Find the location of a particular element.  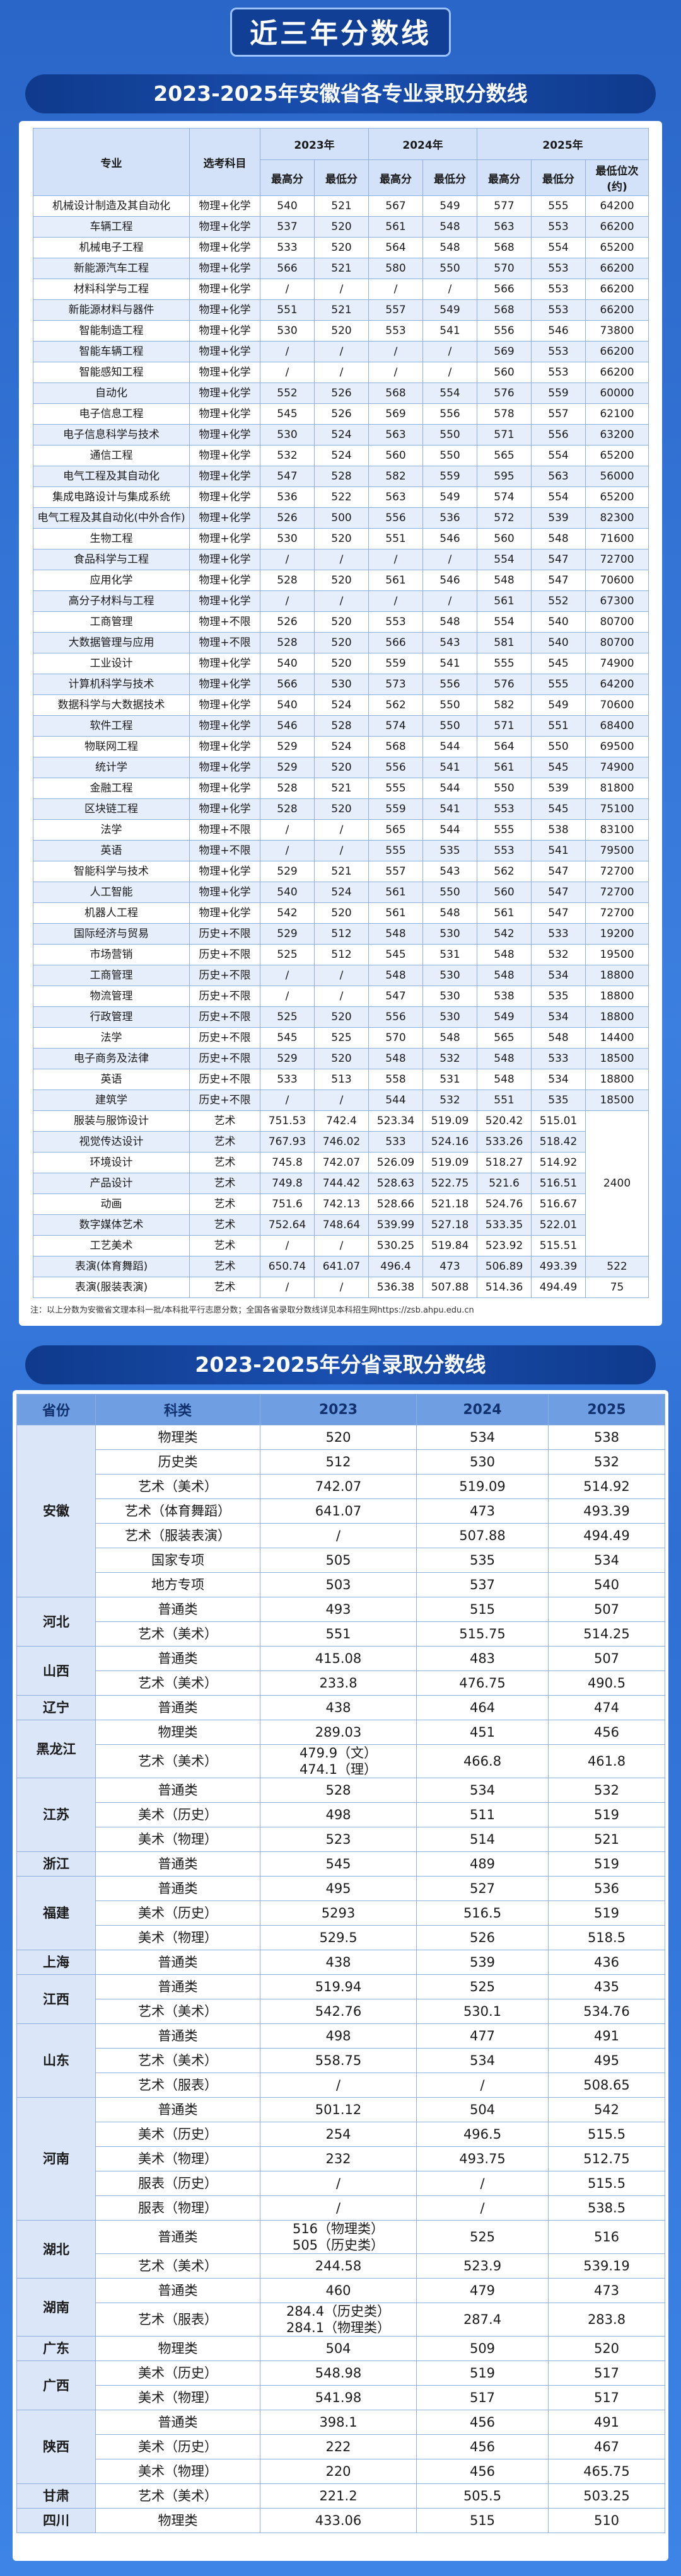

table-cell: 520 is located at coordinates (341, 227).